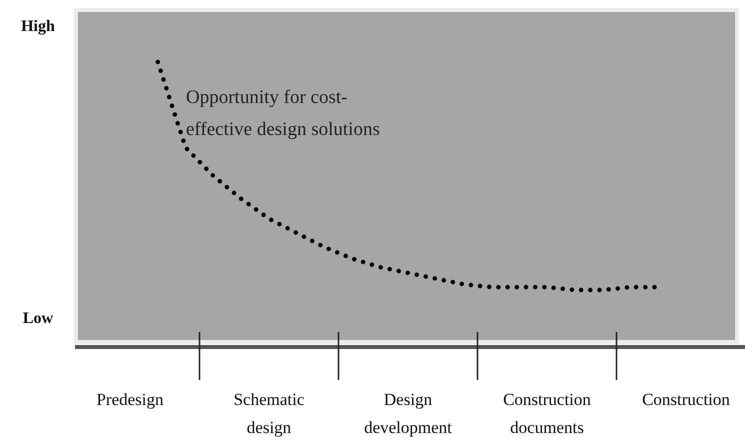 The height and width of the screenshot is (443, 745). What do you see at coordinates (547, 413) in the screenshot?
I see `x-tick-label: Construction documents` at bounding box center [547, 413].